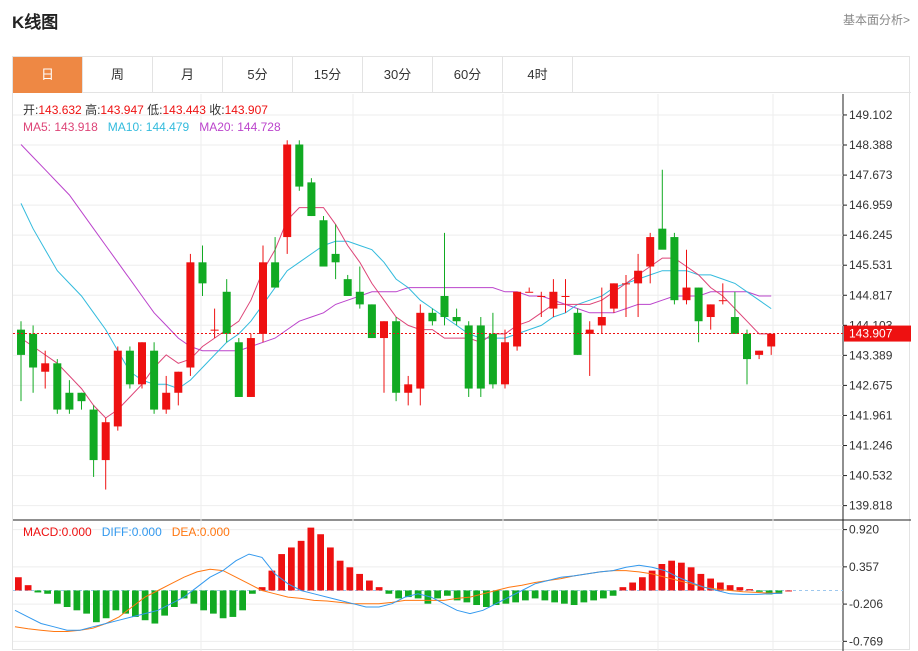 The height and width of the screenshot is (651, 918). What do you see at coordinates (468, 75) in the screenshot?
I see `tab-60min: 60分` at bounding box center [468, 75].